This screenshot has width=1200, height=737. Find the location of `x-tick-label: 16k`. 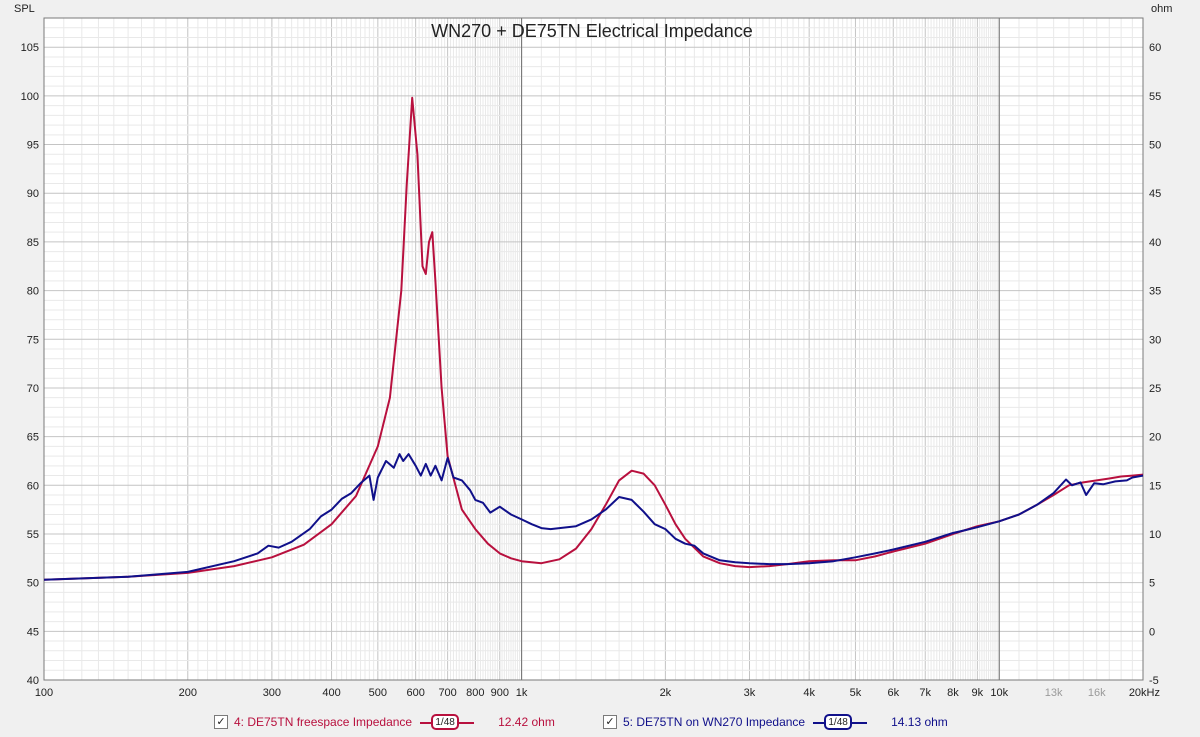

x-tick-label: 16k is located at coordinates (1097, 693).